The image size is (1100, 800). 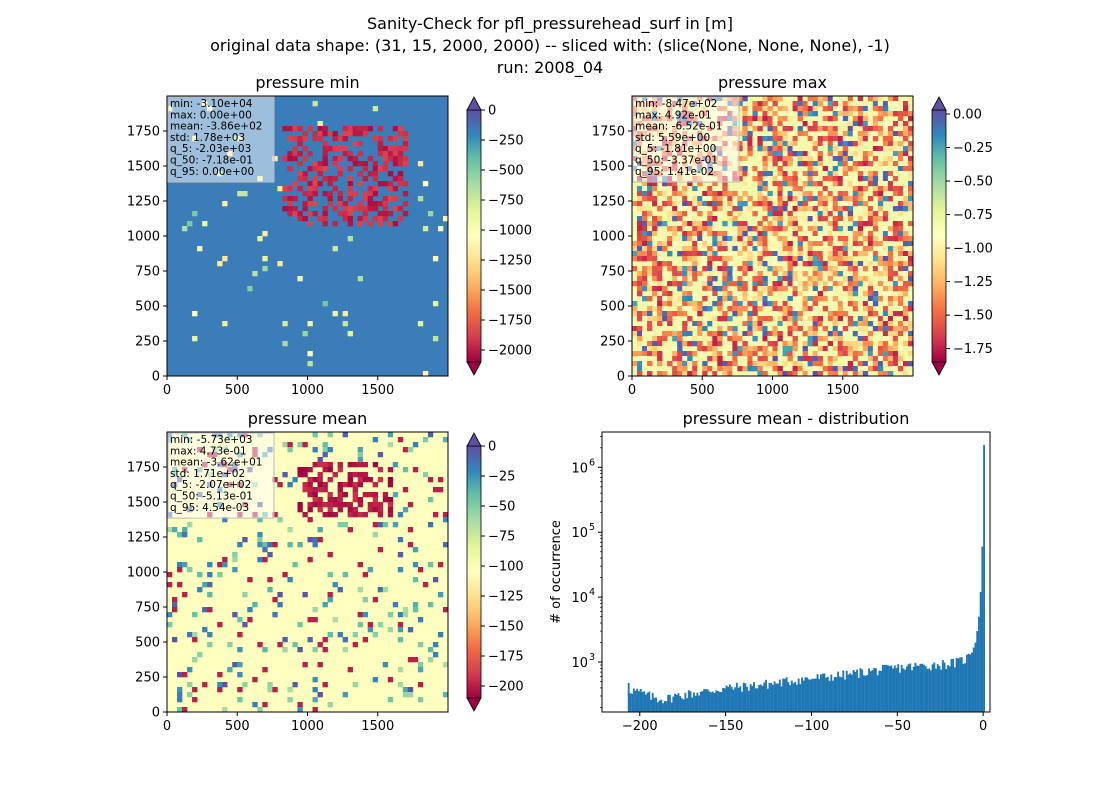 What do you see at coordinates (772, 82) in the screenshot?
I see `panel-title: pressure max` at bounding box center [772, 82].